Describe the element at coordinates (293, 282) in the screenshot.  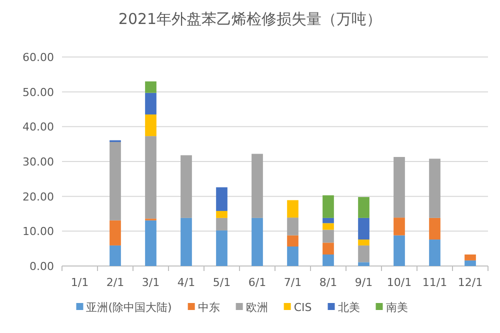
I see `x-tick-label: 7/1` at that location.